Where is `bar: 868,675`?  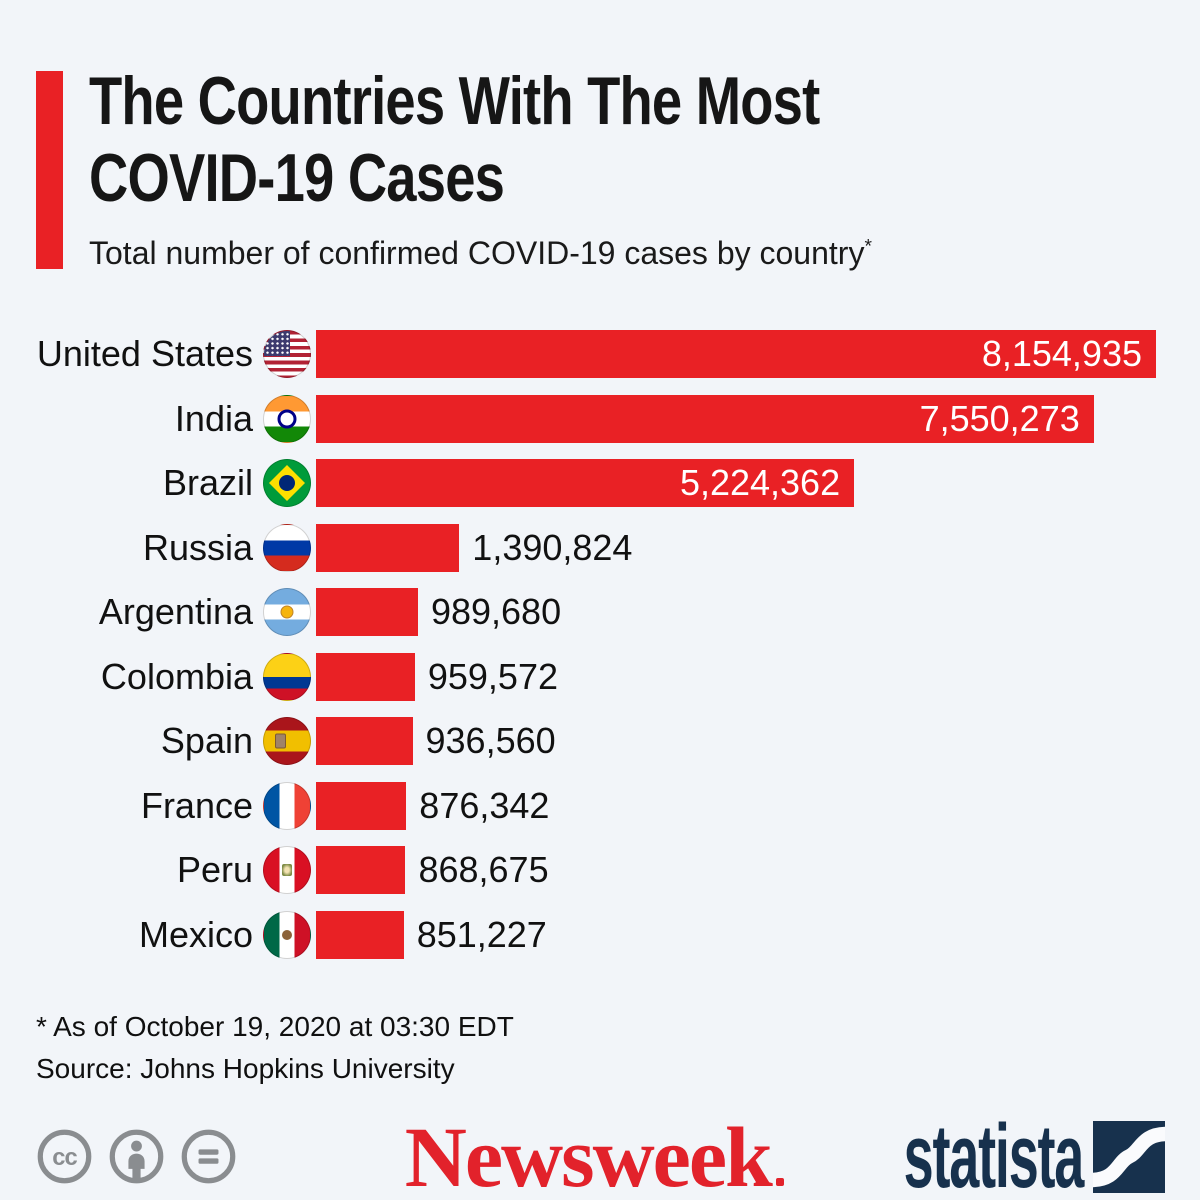 bar: 868,675 is located at coordinates (361, 870).